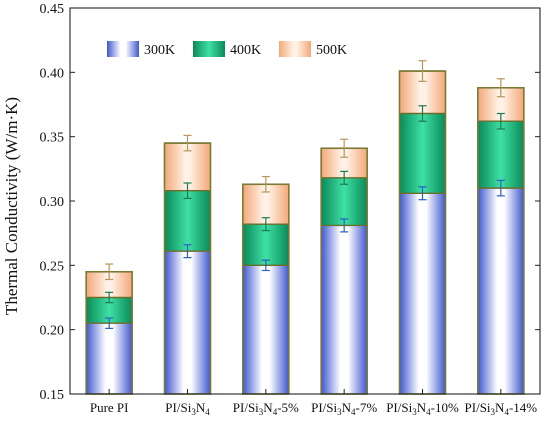  I want to click on legend-label-500k: 500K, so click(331, 50).